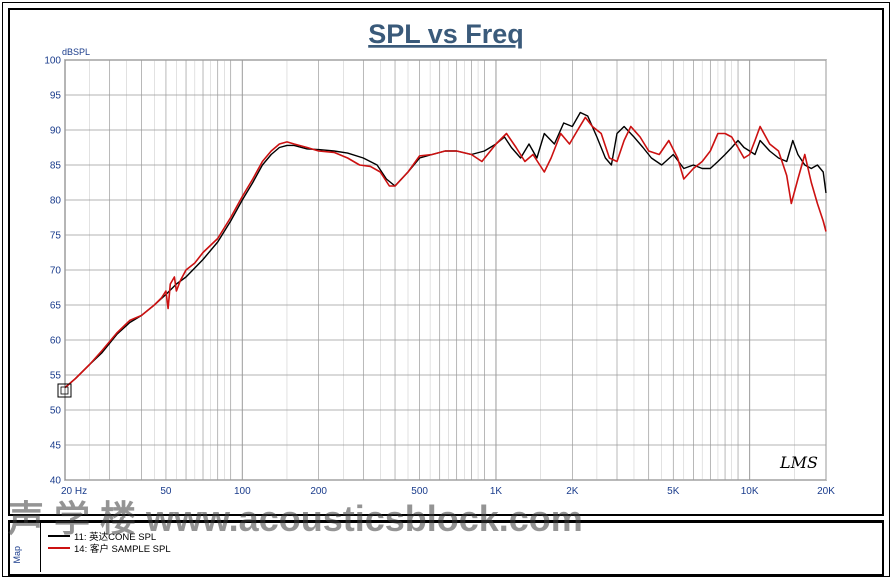 The width and height of the screenshot is (892, 579). Describe the element at coordinates (572, 491) in the screenshot. I see `x-tick-label: 2K` at that location.